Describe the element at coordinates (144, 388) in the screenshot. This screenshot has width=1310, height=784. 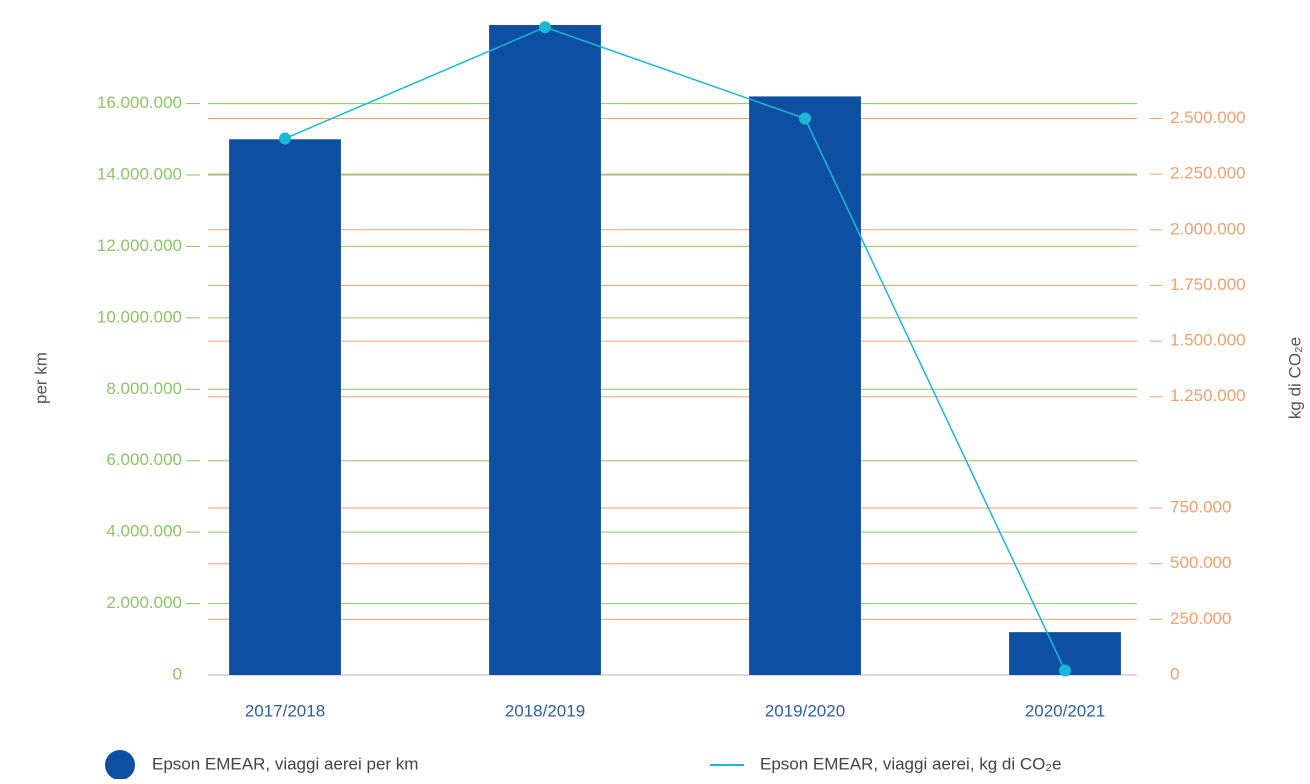
I see `y-tick-label: 8.000.000` at that location.